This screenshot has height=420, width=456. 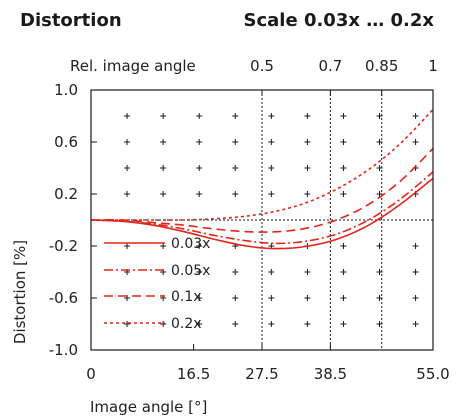 What do you see at coordinates (190, 244) in the screenshot?
I see `legend-label-0.03x: 0.03x` at bounding box center [190, 244].